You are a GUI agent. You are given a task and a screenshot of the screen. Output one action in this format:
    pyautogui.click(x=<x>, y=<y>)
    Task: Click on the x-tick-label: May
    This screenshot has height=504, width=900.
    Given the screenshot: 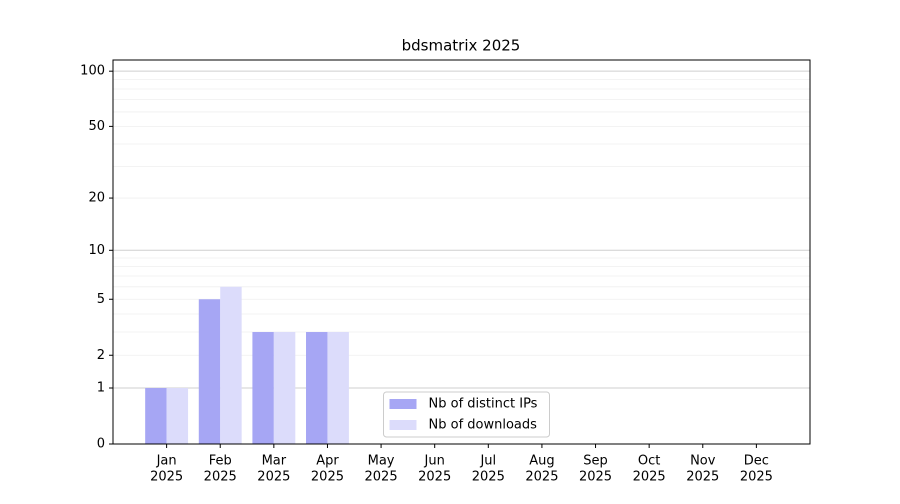 What is the action you would take?
    pyautogui.click(x=381, y=461)
    